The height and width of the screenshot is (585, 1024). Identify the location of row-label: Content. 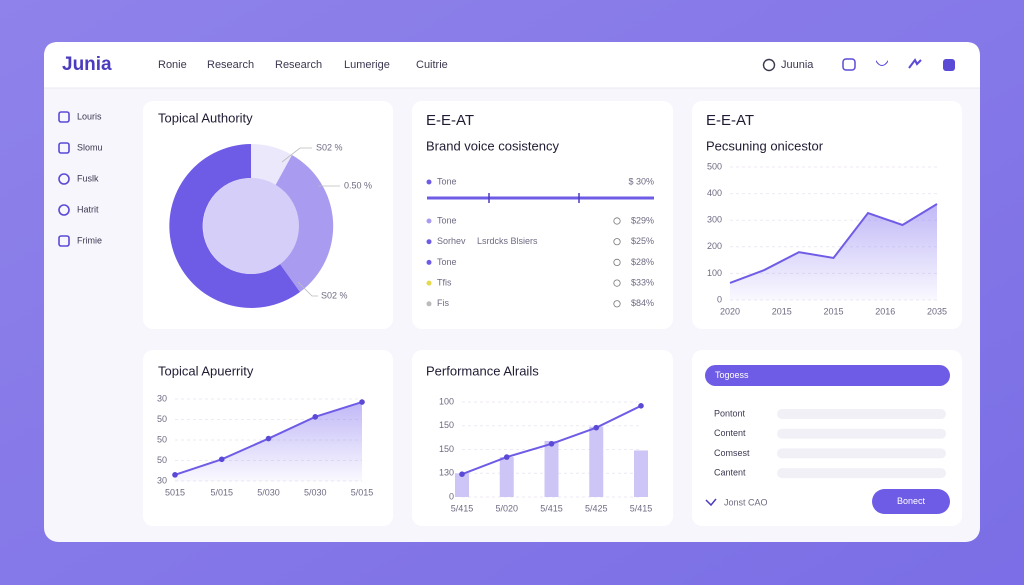
(730, 433).